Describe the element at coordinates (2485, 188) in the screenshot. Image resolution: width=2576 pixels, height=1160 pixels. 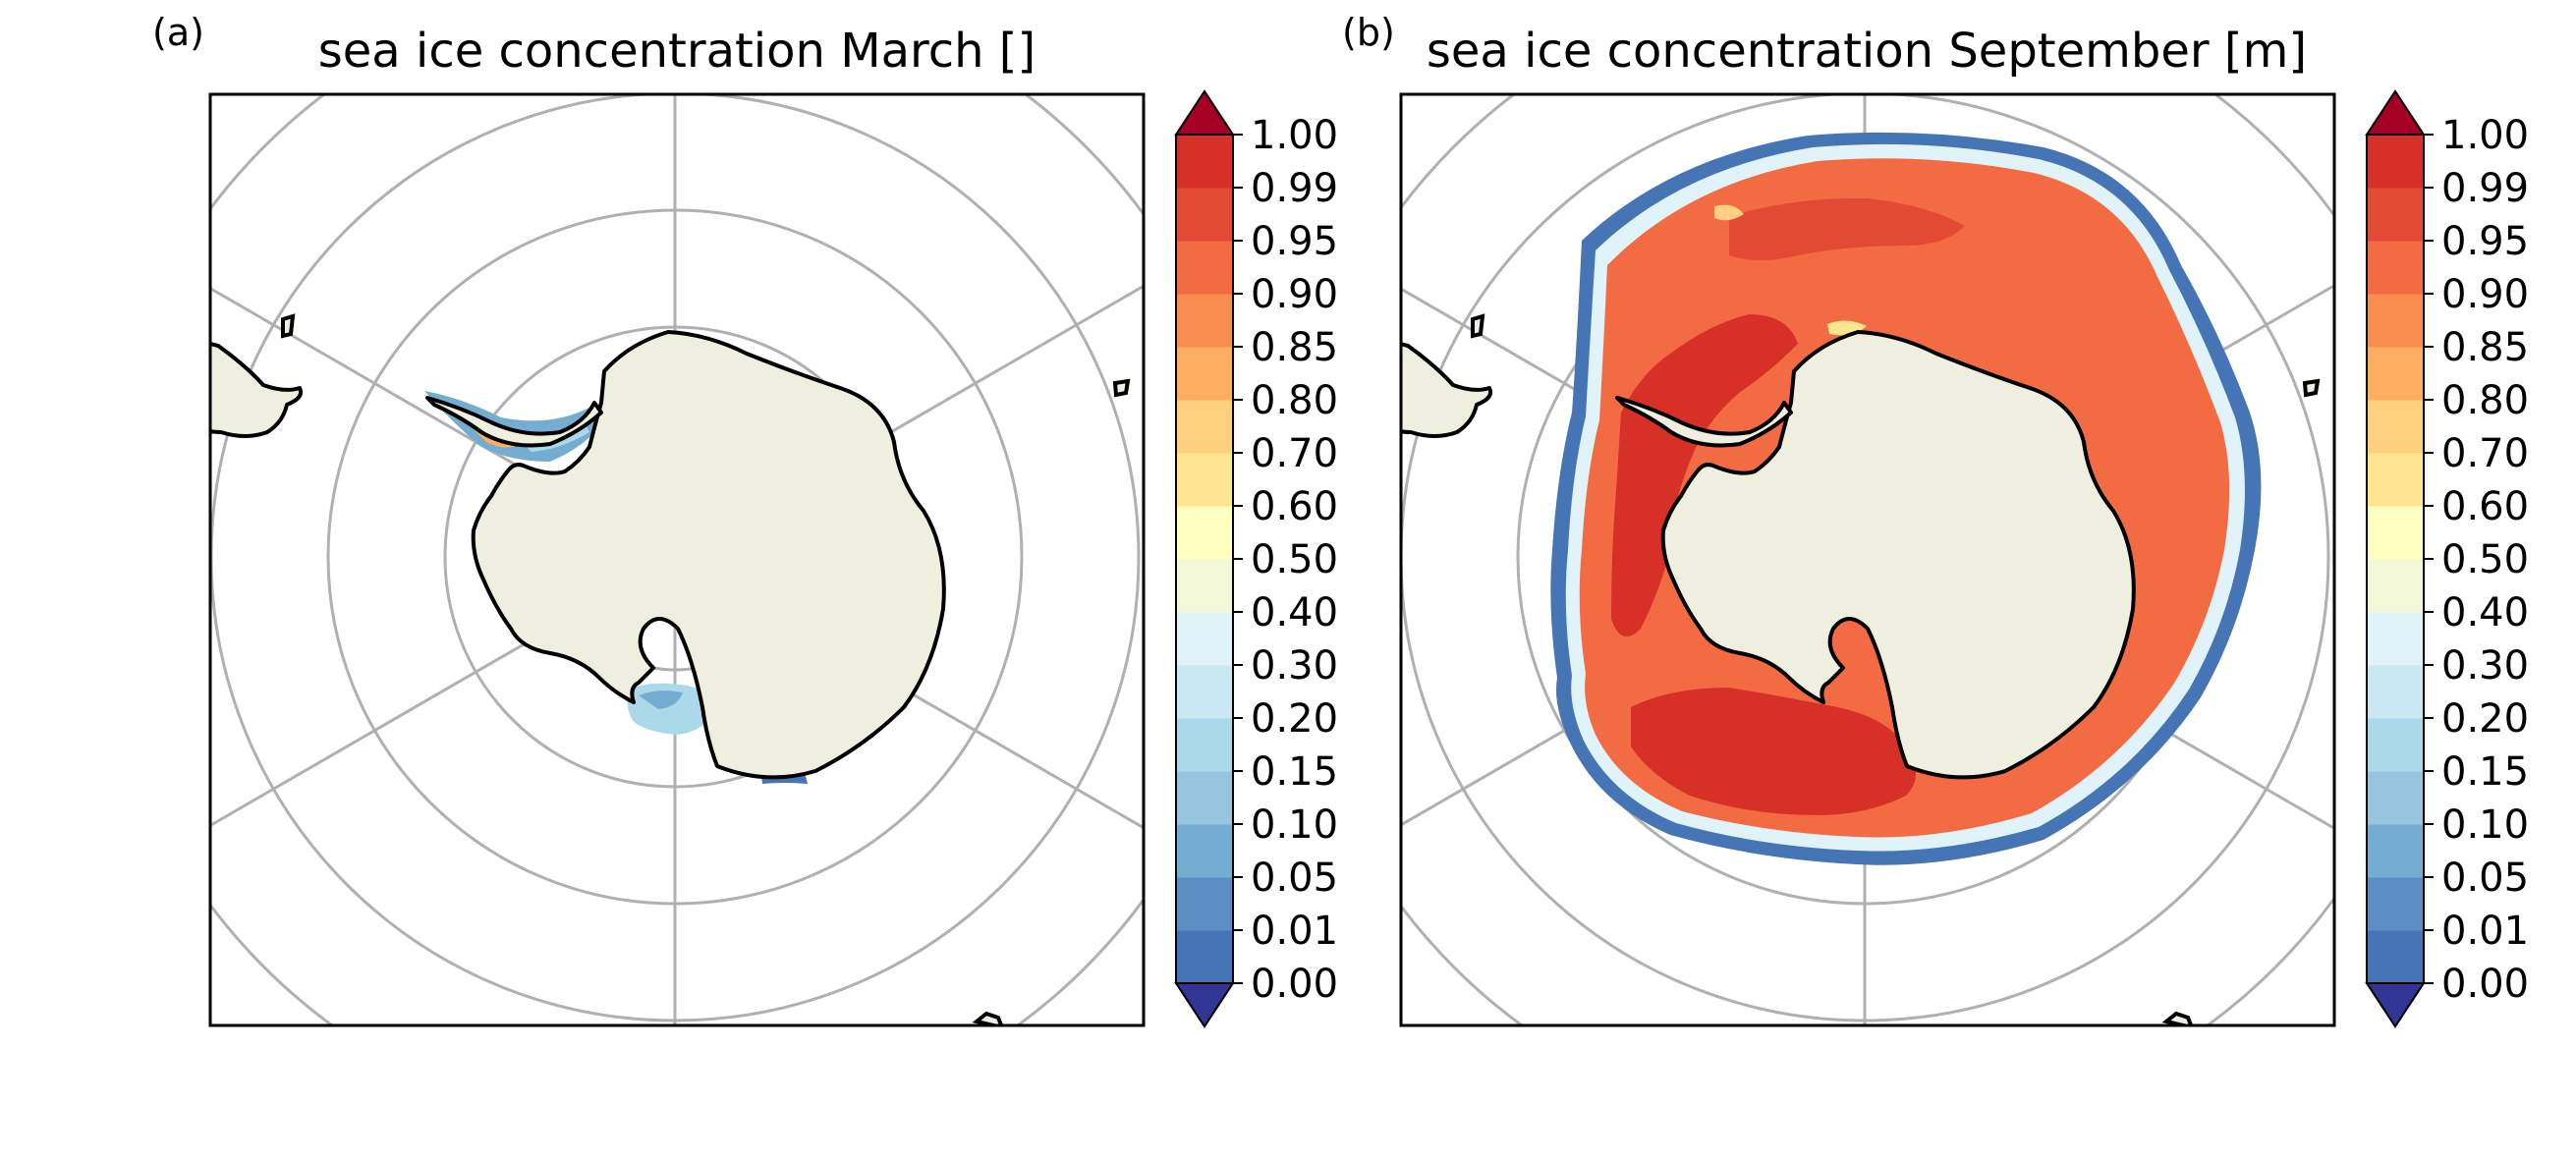
I see `colorbar-b-tick-label: 0.99` at that location.